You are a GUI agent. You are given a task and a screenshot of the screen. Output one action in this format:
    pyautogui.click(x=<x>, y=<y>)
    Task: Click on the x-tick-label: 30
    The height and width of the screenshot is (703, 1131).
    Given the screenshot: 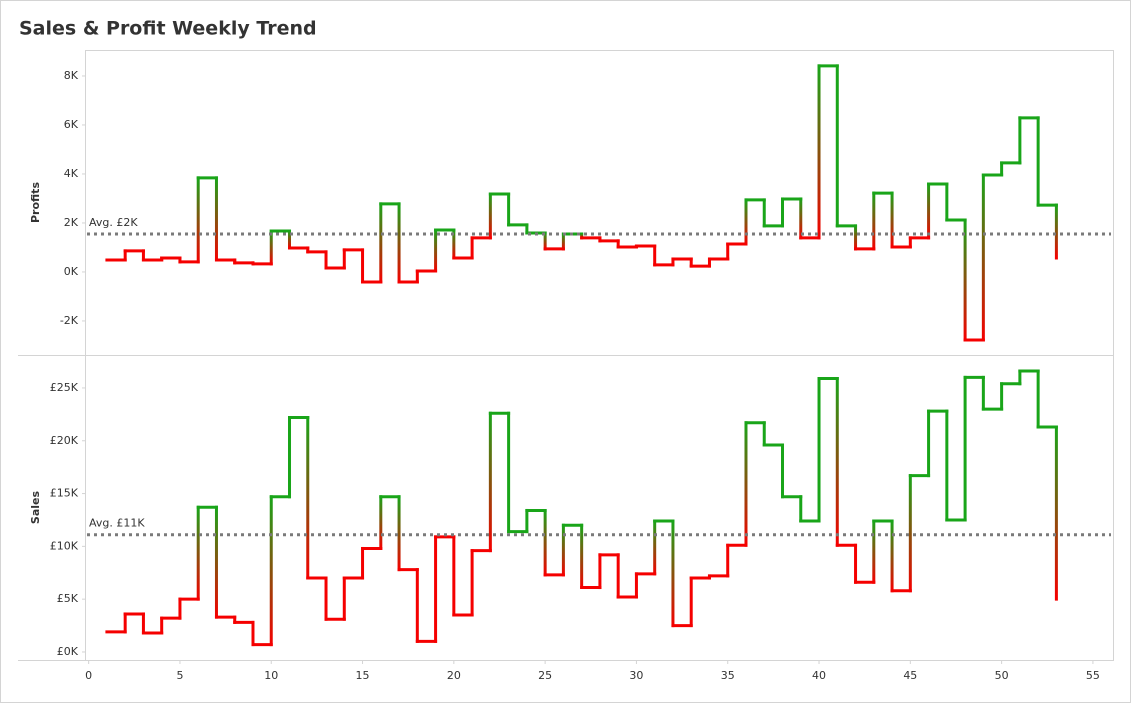 What is the action you would take?
    pyautogui.click(x=636, y=675)
    